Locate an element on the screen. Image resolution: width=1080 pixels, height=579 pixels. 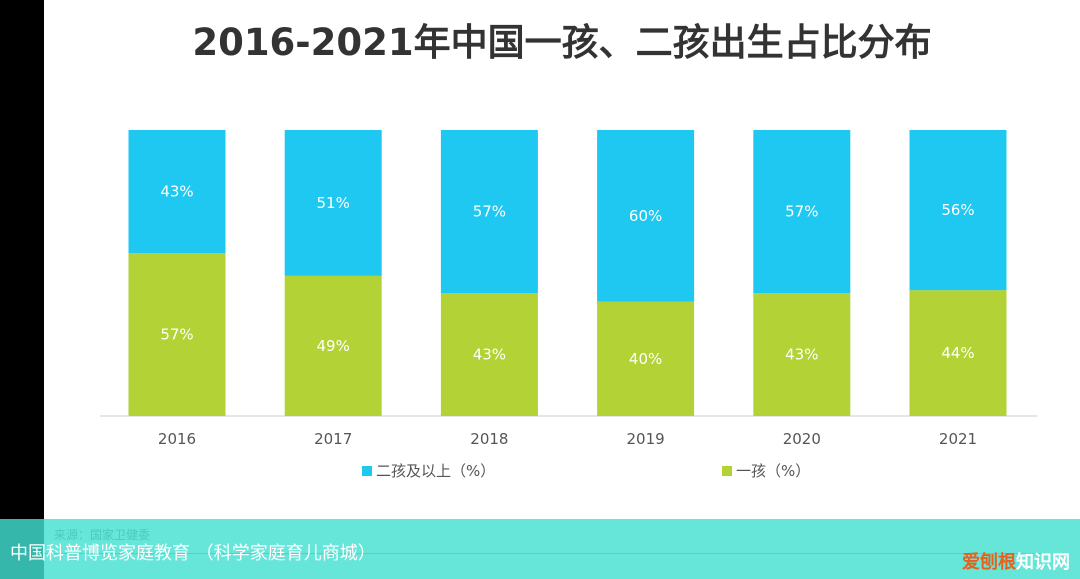
x-tick-label: 2020 is located at coordinates (802, 439).